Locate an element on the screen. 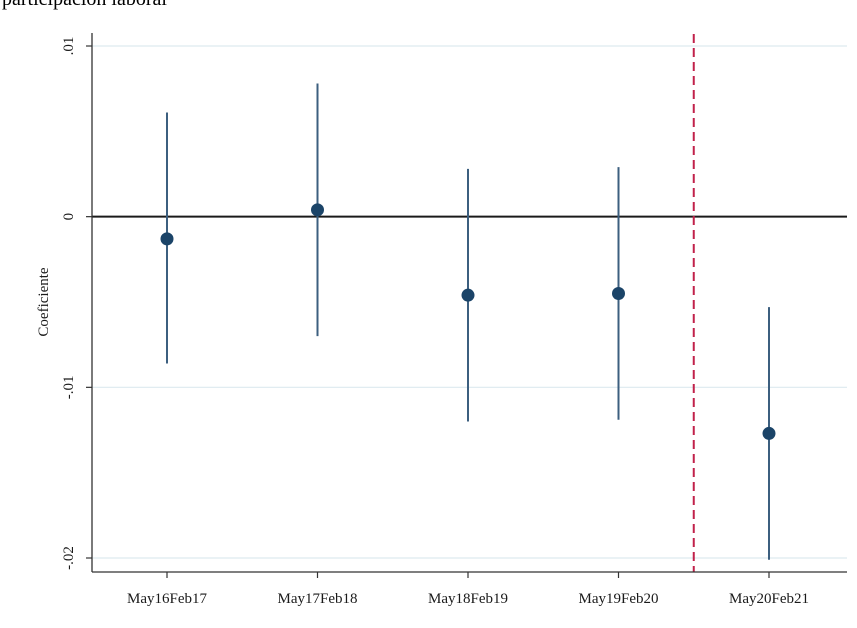  x-tick-label: May16Feb17 is located at coordinates (167, 599).